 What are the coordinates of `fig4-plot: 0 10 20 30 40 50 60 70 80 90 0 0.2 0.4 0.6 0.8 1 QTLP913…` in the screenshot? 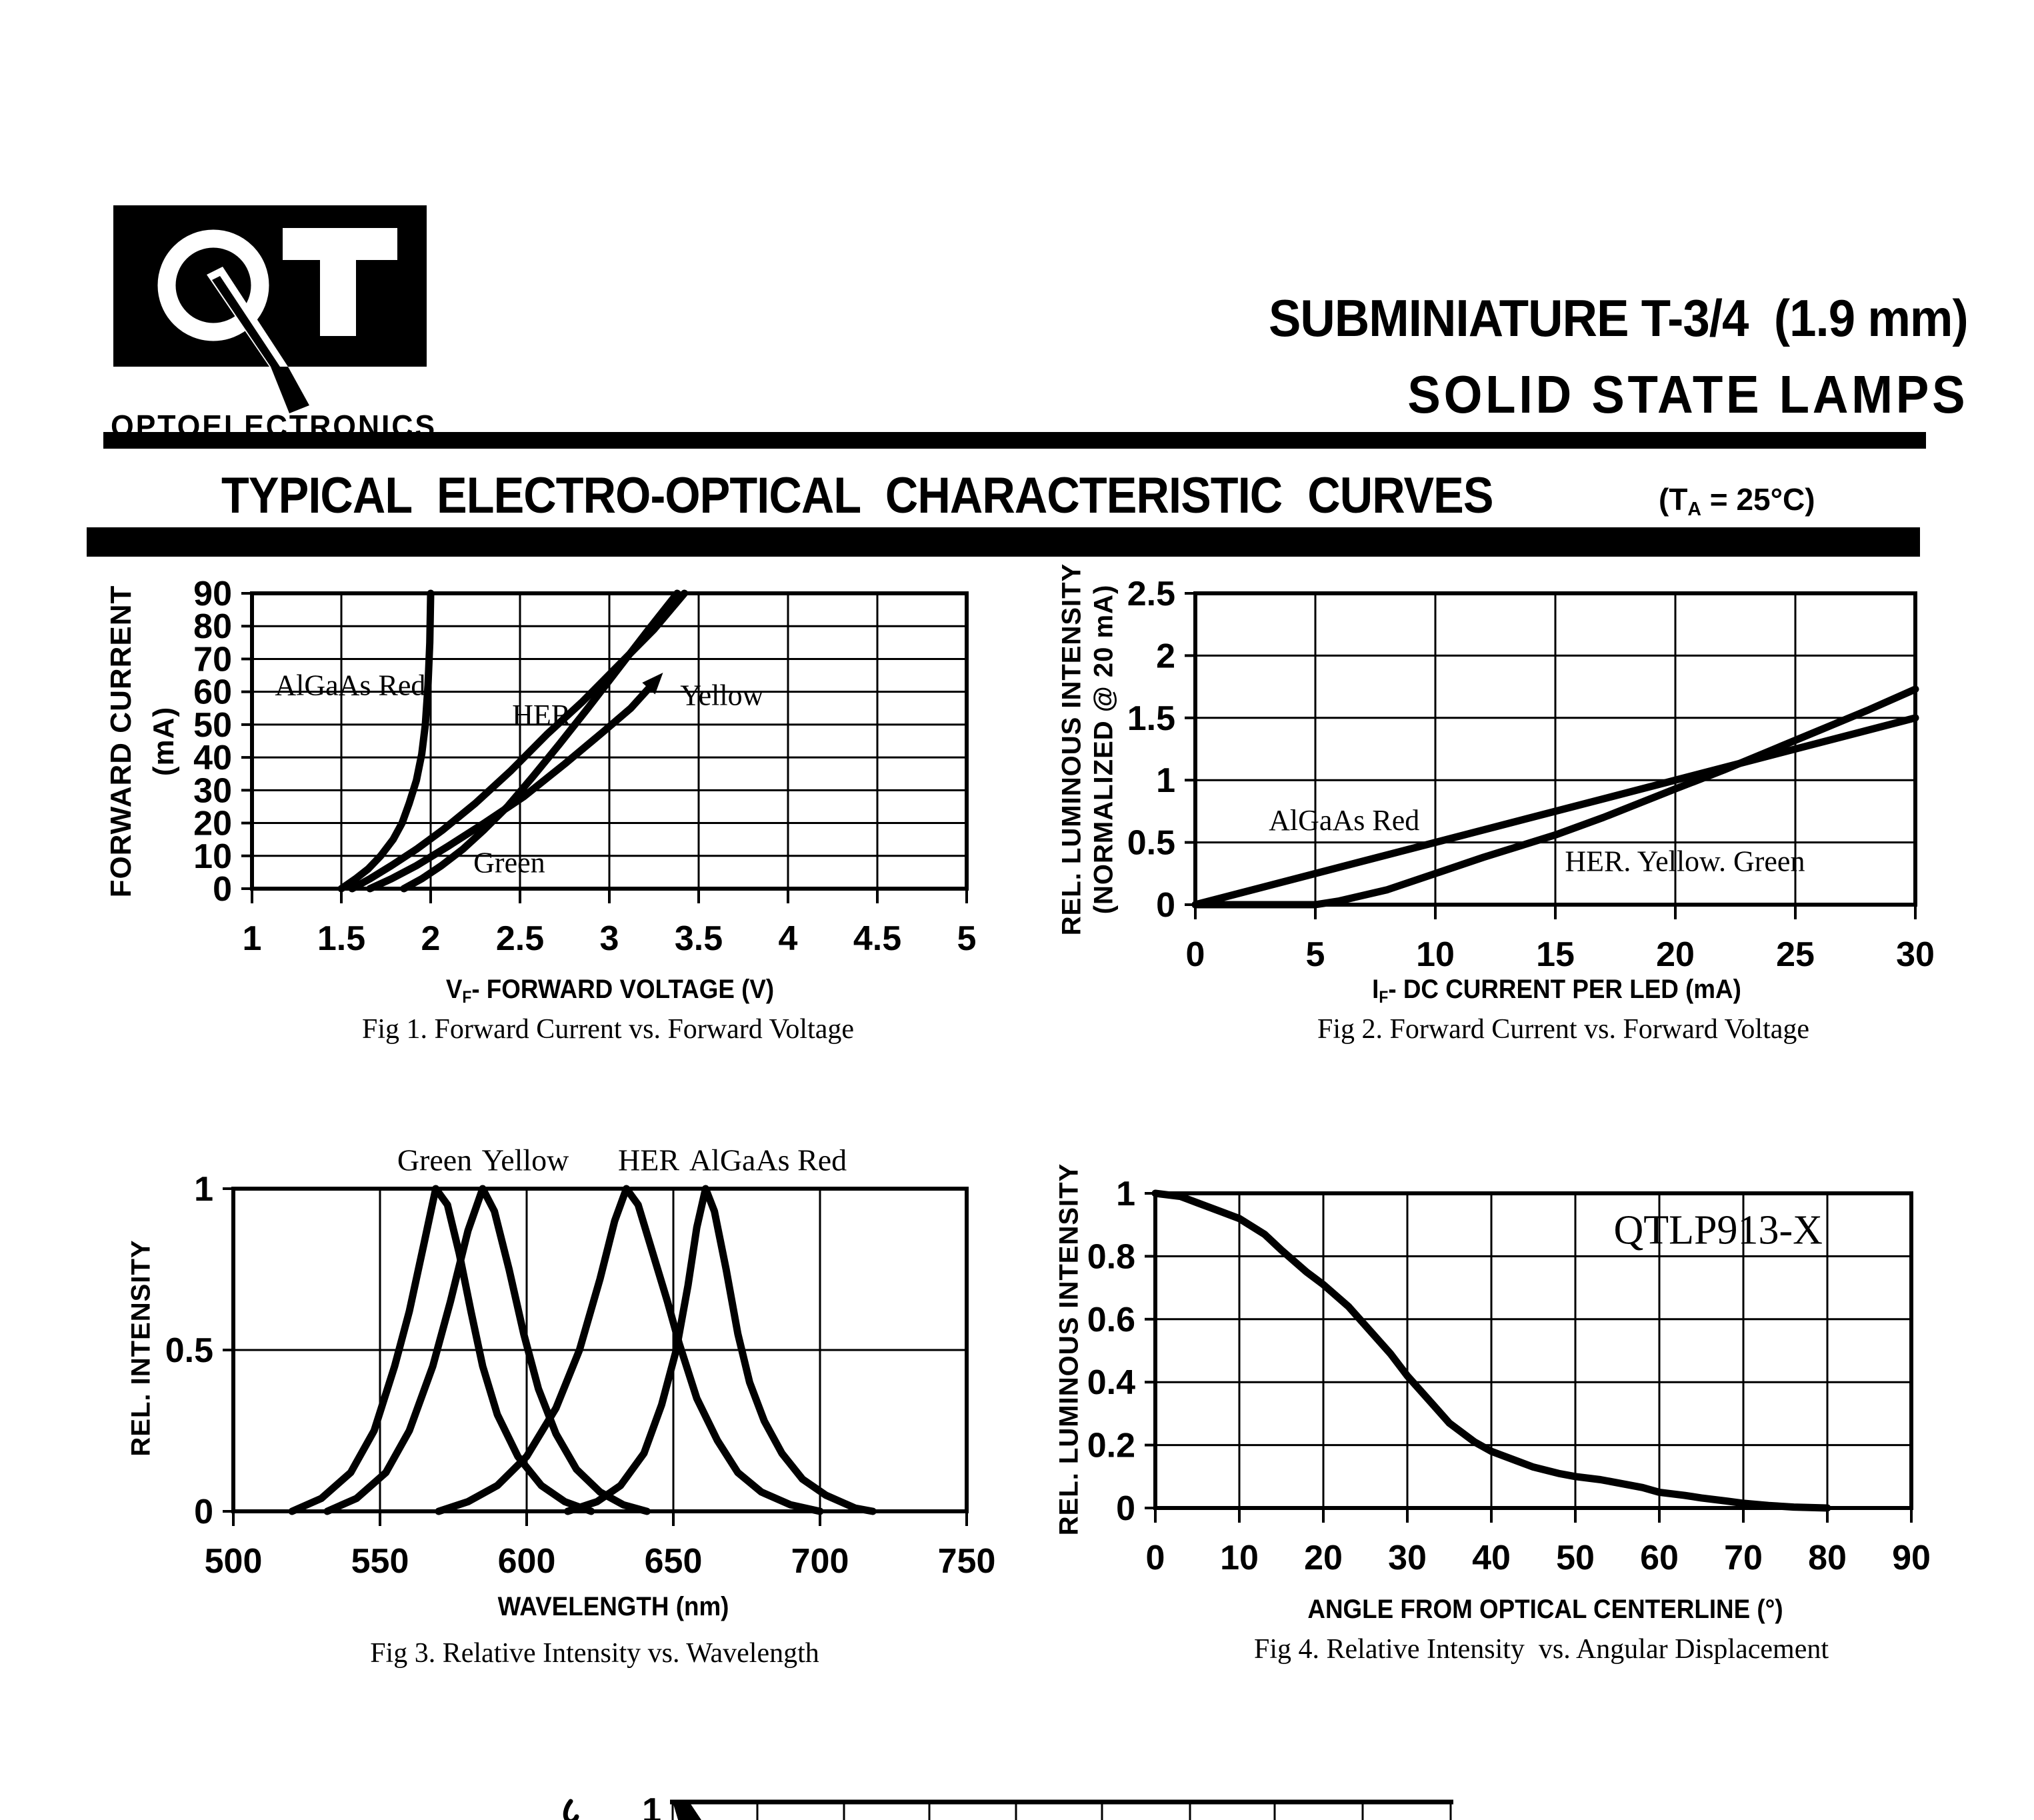 It's located at (1509, 1376).